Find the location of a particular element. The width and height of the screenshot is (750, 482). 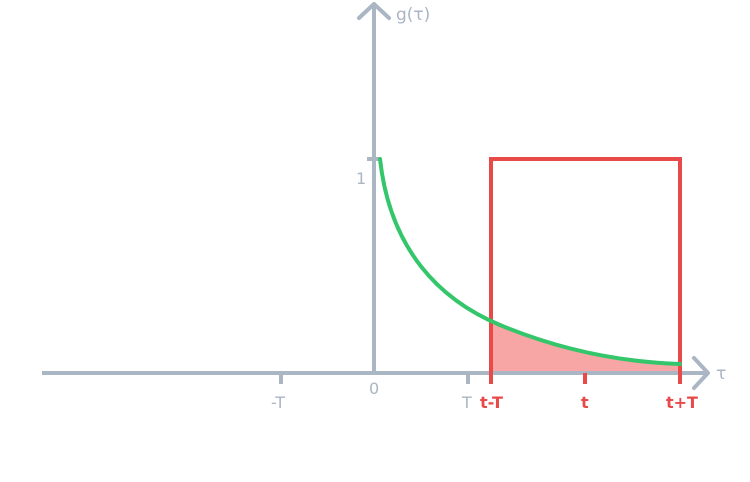

overlap-shaded-area is located at coordinates (585, 346).